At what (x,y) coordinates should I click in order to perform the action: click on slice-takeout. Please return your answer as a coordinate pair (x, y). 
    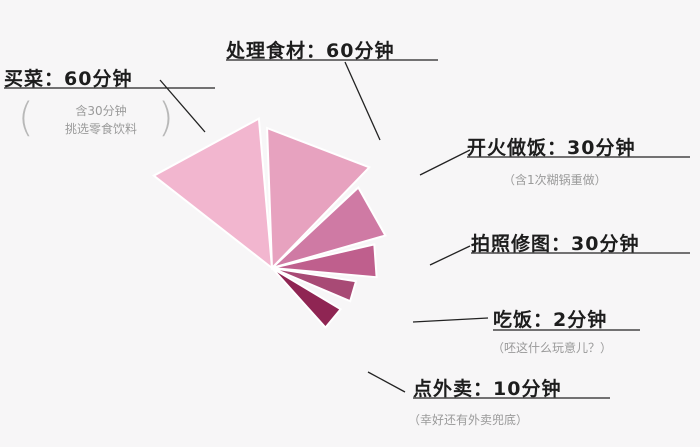
    Looking at the image, I should click on (307, 298).